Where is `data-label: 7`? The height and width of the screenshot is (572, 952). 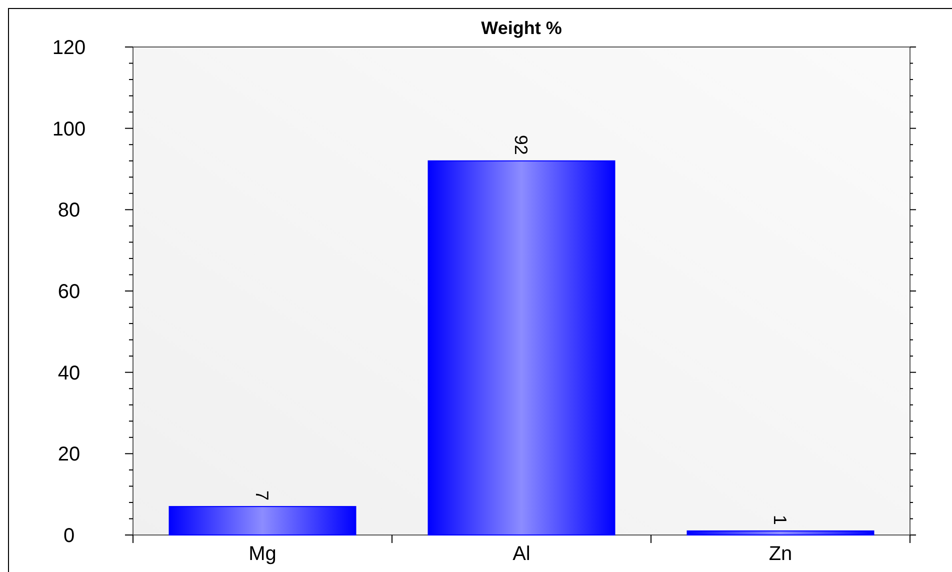 data-label: 7 is located at coordinates (262, 495).